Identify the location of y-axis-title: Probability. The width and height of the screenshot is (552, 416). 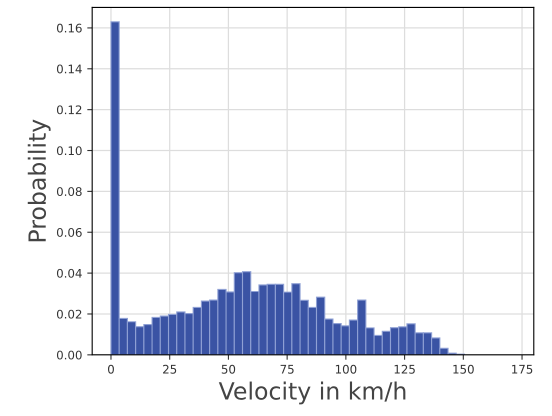
(39, 180).